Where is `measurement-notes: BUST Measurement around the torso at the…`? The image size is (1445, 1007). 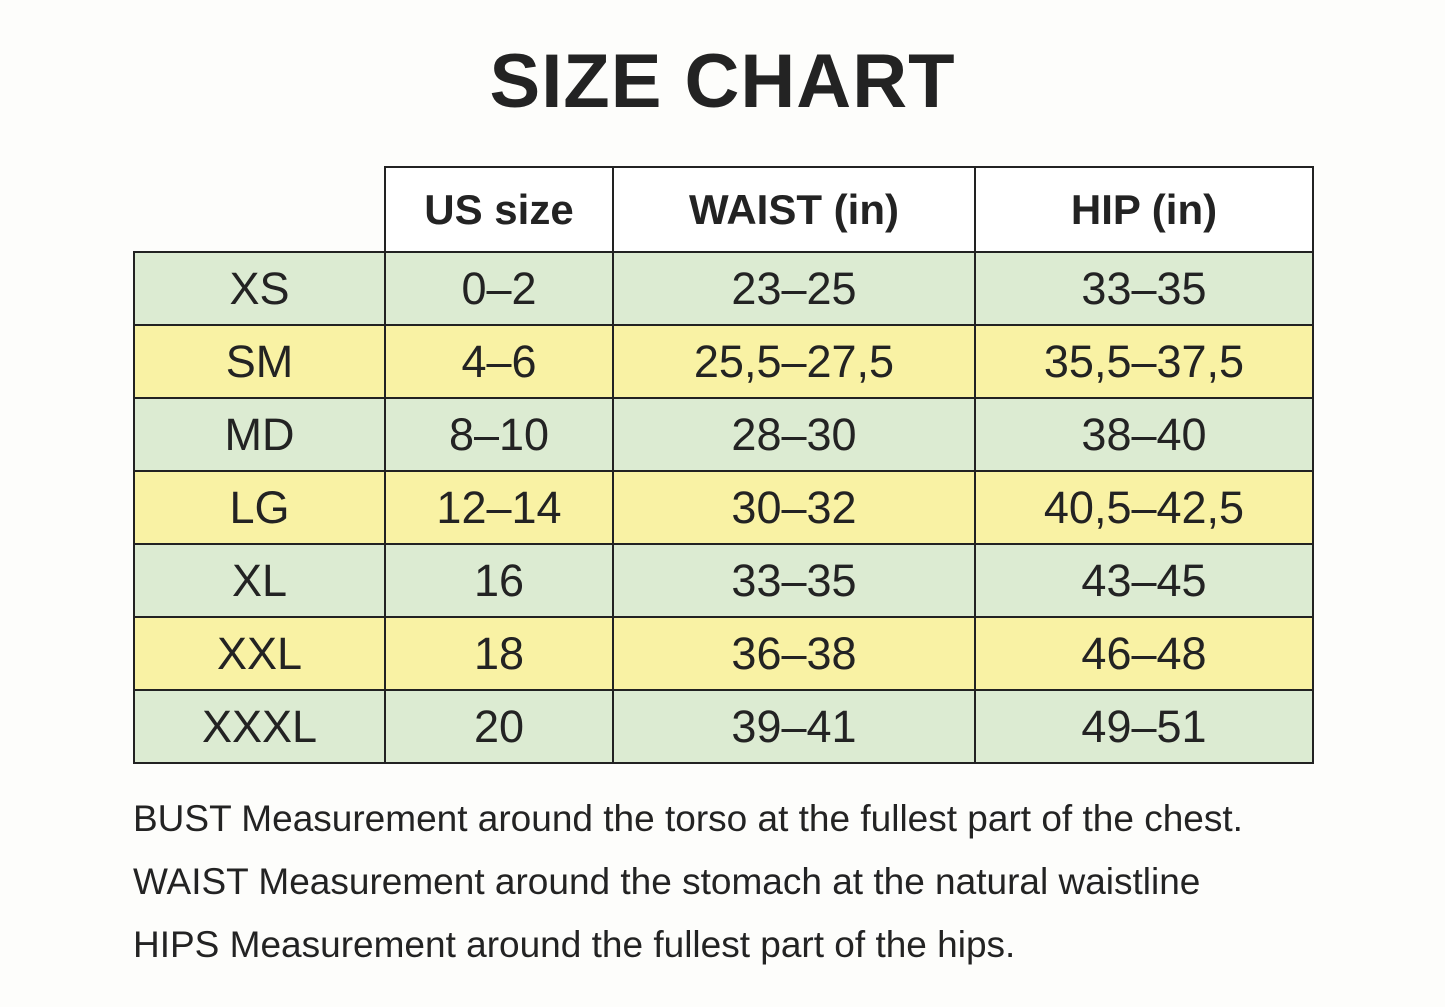 measurement-notes: BUST Measurement around the torso at the… is located at coordinates (723, 882).